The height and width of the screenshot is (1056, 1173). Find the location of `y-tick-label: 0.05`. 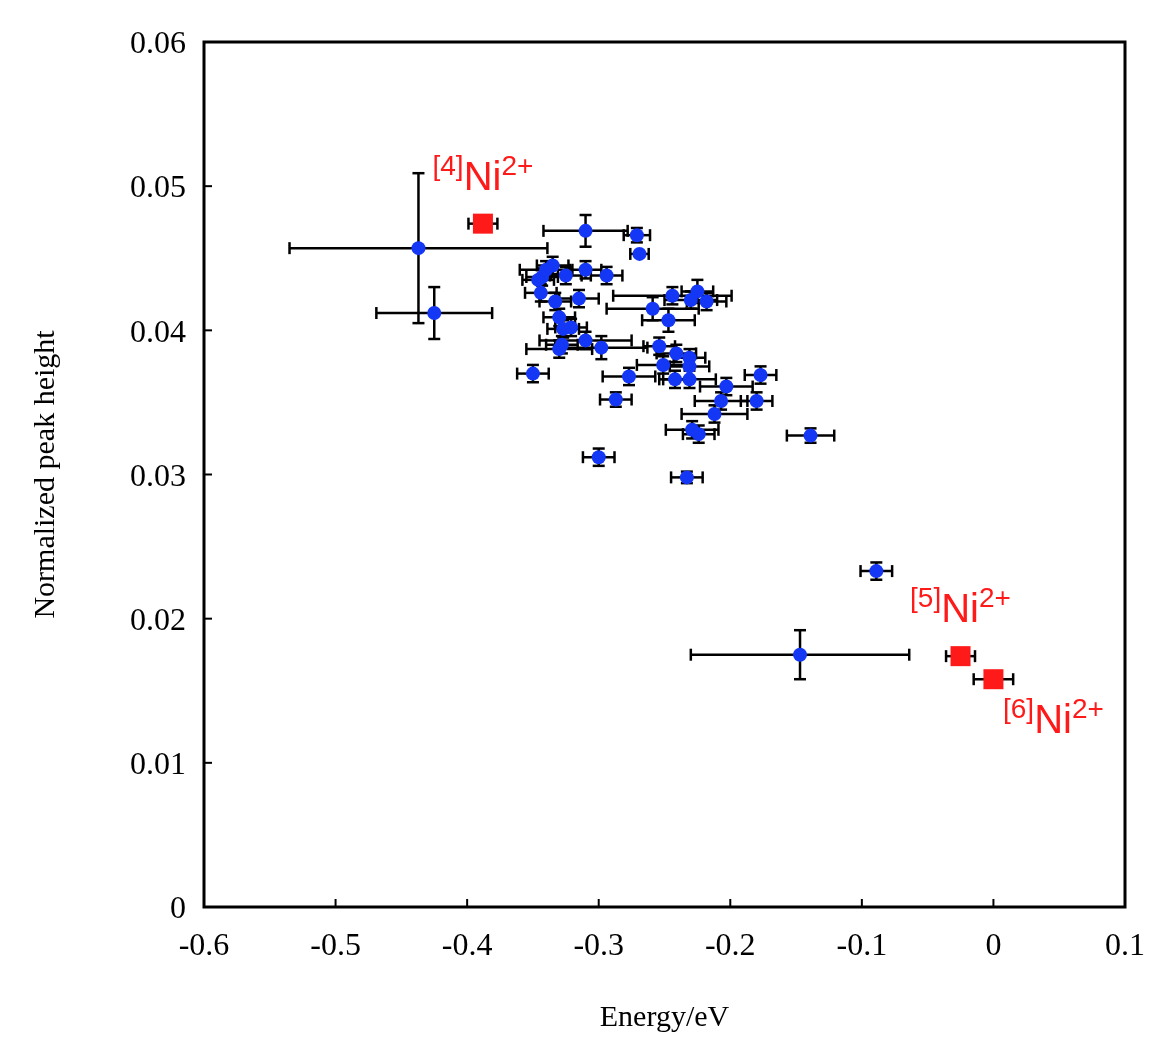

y-tick-label: 0.05 is located at coordinates (158, 186).